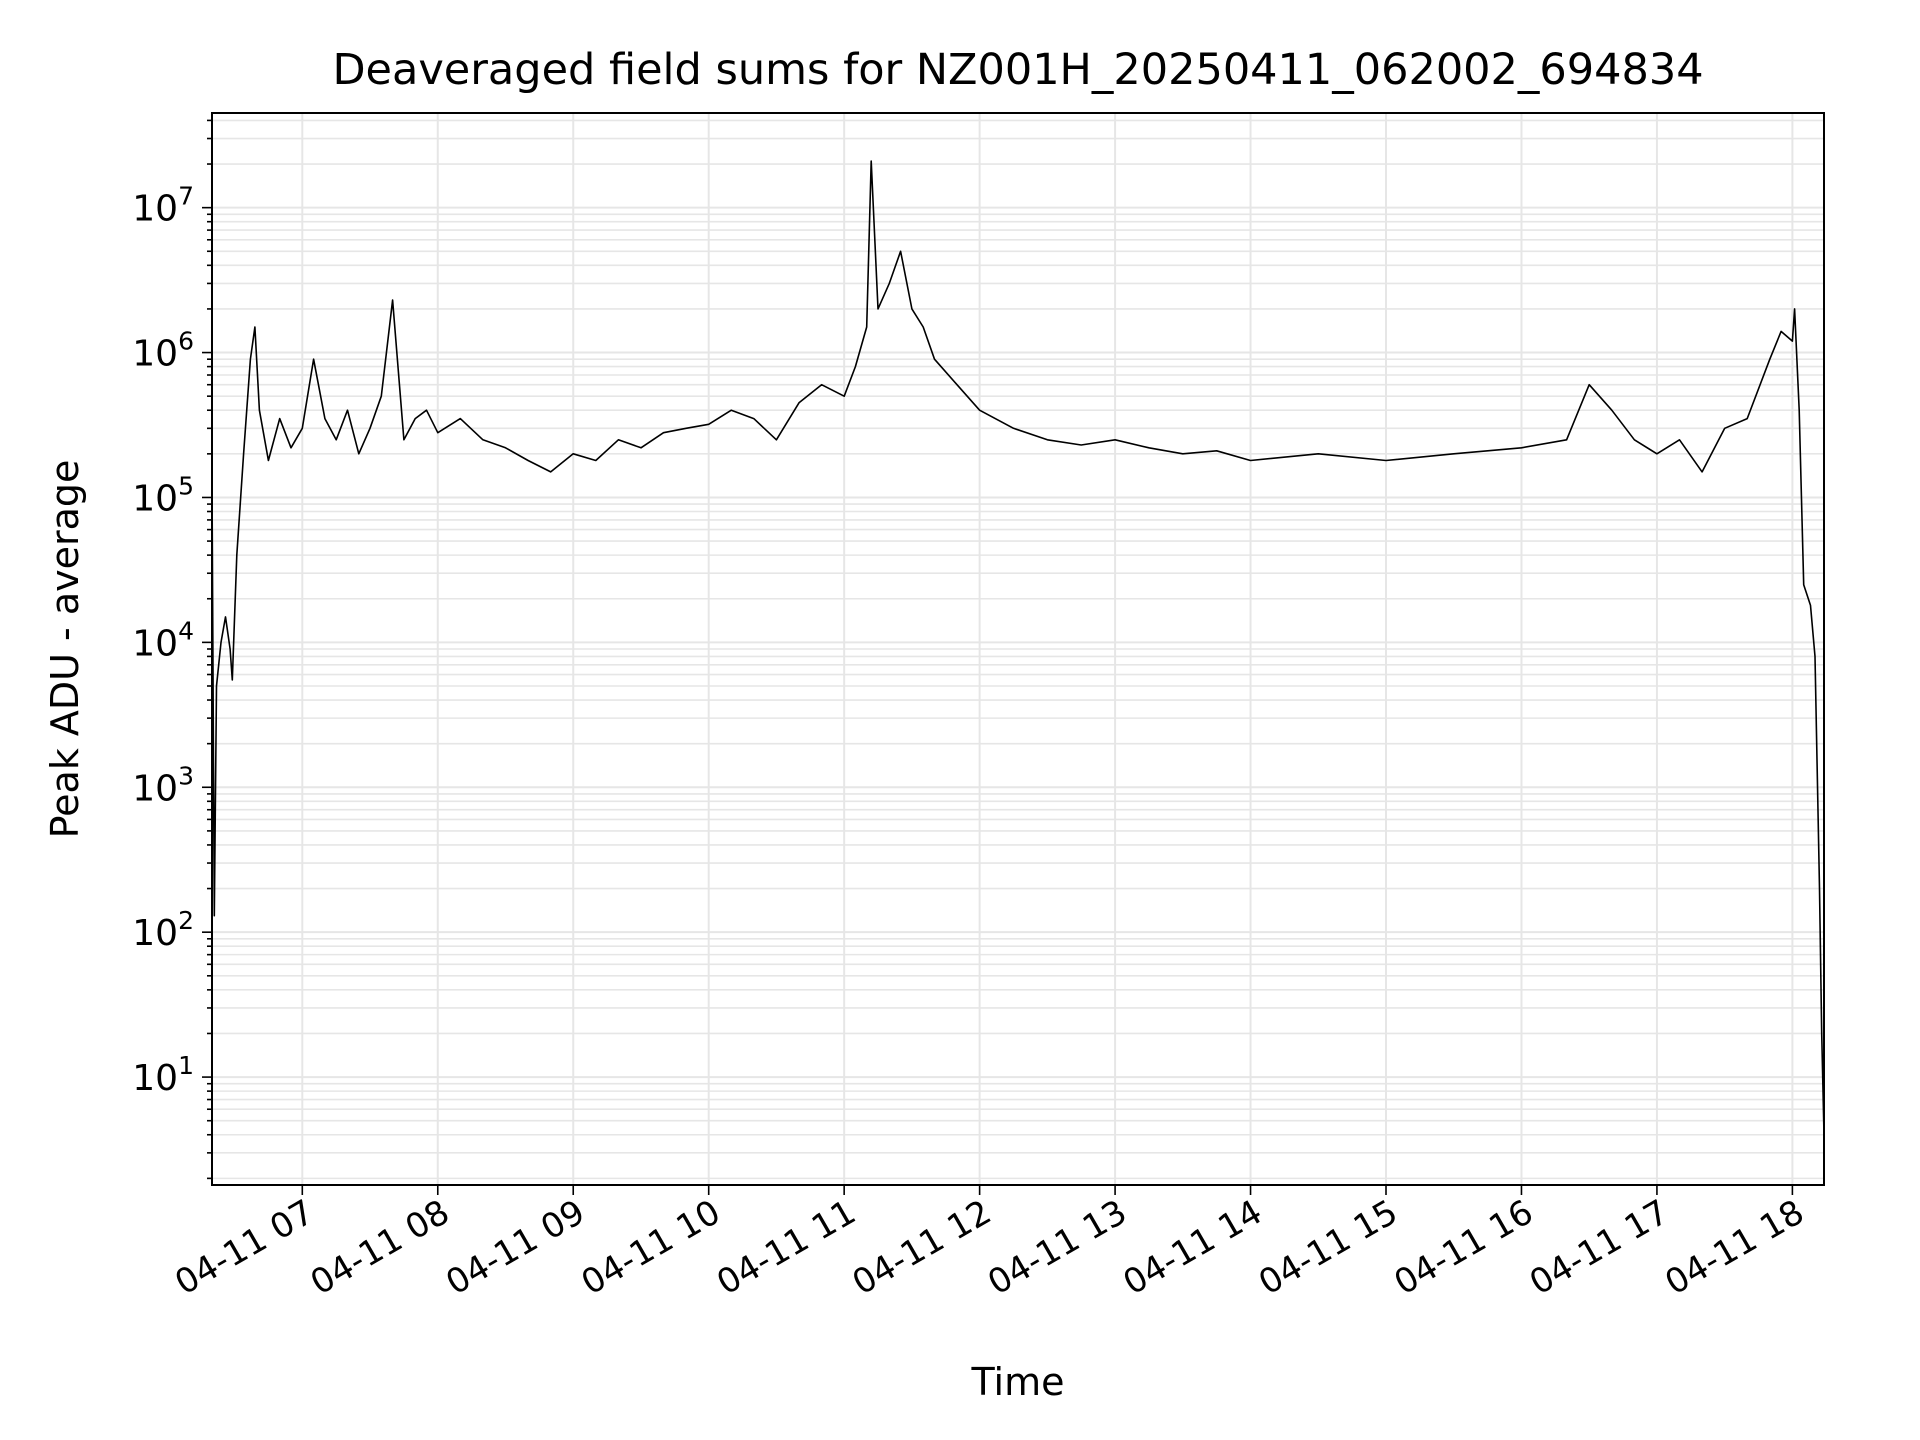  What do you see at coordinates (1018, 1382) in the screenshot?
I see `x-axis-label: Time` at bounding box center [1018, 1382].